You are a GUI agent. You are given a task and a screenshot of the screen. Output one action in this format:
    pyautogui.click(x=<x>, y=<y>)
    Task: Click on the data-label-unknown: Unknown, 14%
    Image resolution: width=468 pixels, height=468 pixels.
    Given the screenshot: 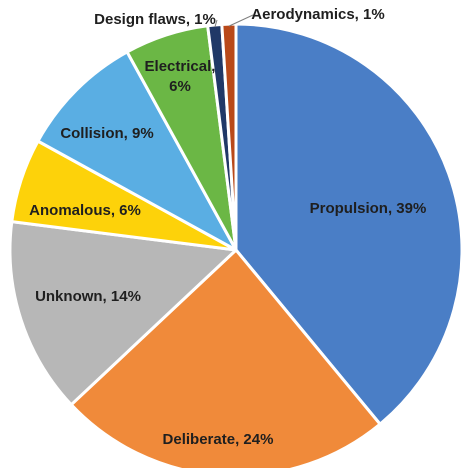 What is the action you would take?
    pyautogui.click(x=88, y=296)
    